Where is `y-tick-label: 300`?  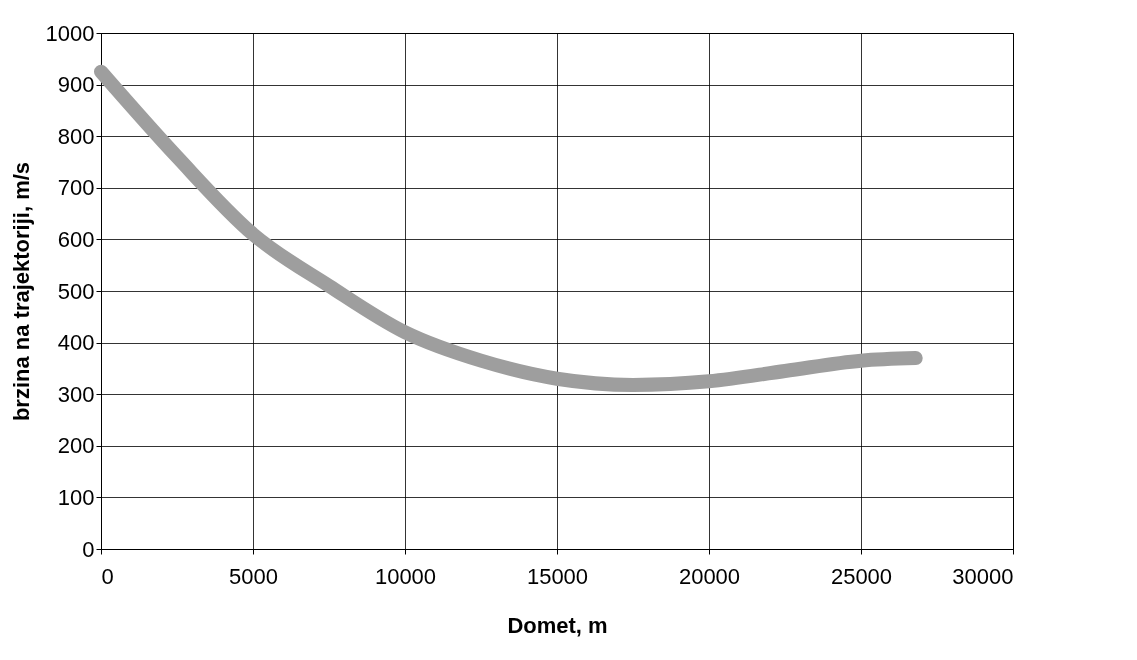
y-tick-label: 300 is located at coordinates (76, 394).